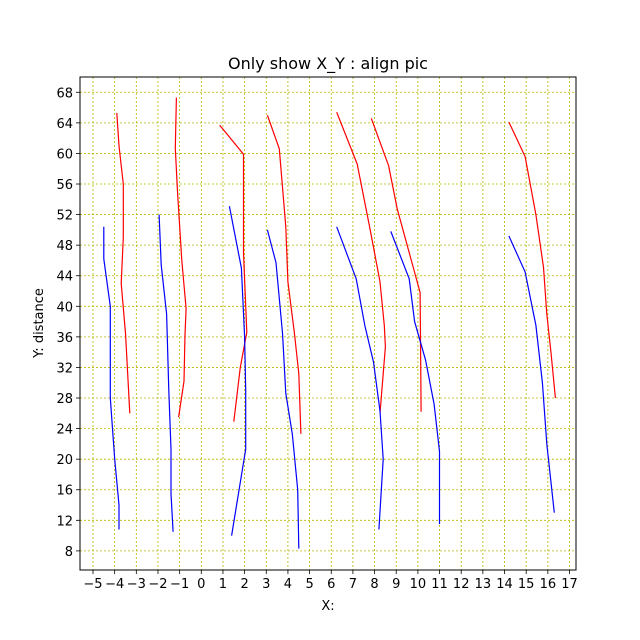 This screenshot has width=640, height=640. I want to click on x-tick-label: −5, so click(92, 584).